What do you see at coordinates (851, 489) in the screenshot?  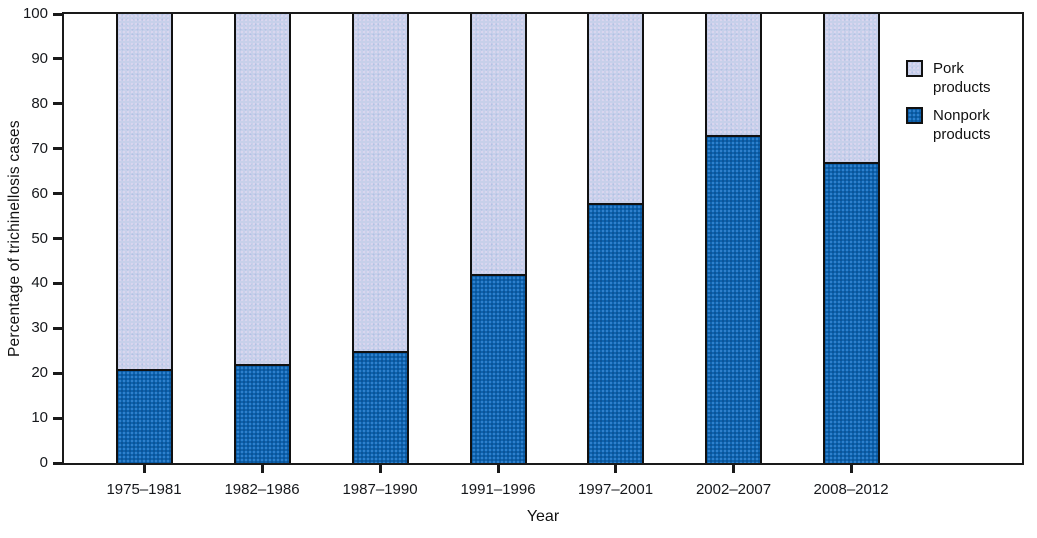 I see `x-tick-label: 2008–2012` at bounding box center [851, 489].